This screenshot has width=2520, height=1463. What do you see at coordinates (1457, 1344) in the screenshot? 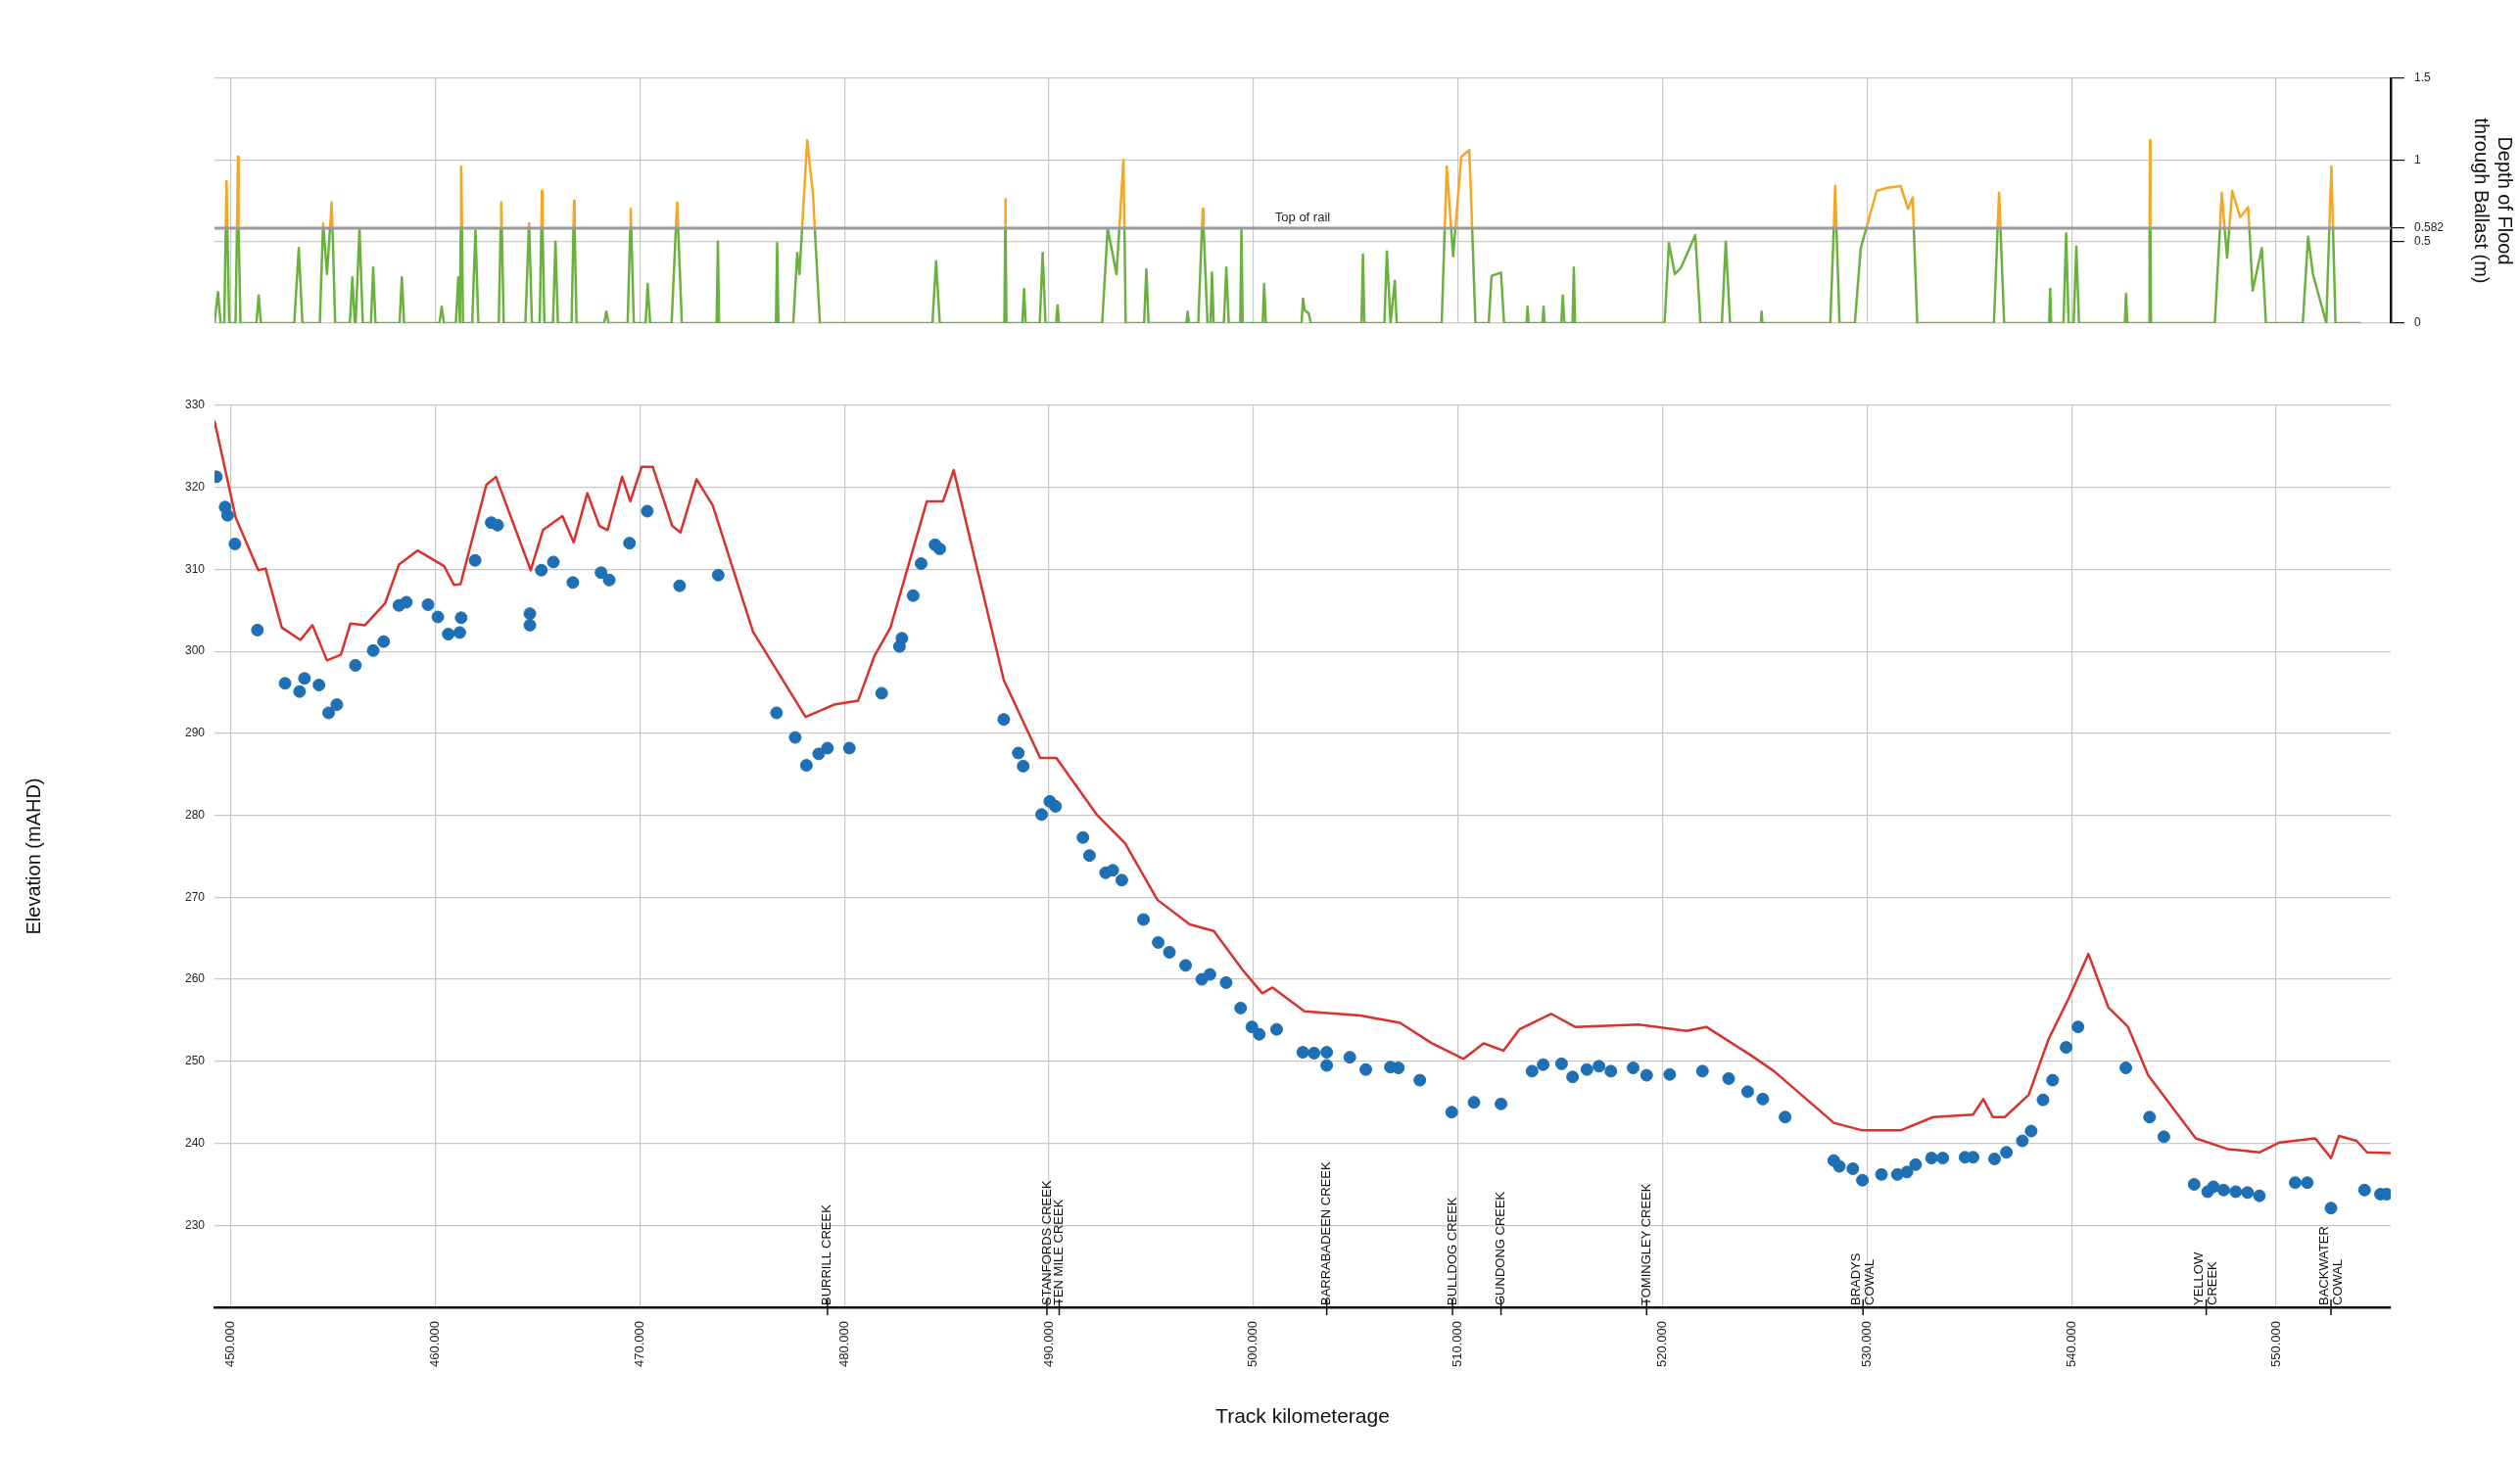
I see `x-tick-label: 510.000` at bounding box center [1457, 1344].